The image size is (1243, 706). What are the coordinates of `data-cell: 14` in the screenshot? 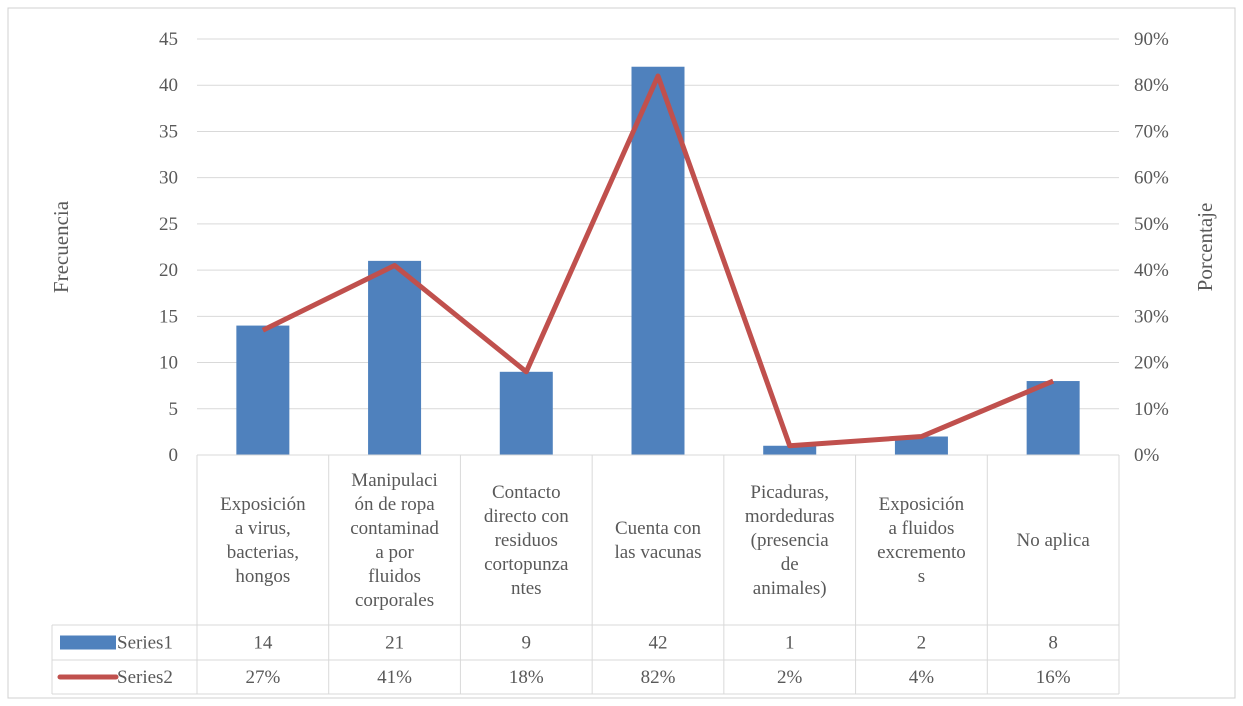 It's located at (263, 643).